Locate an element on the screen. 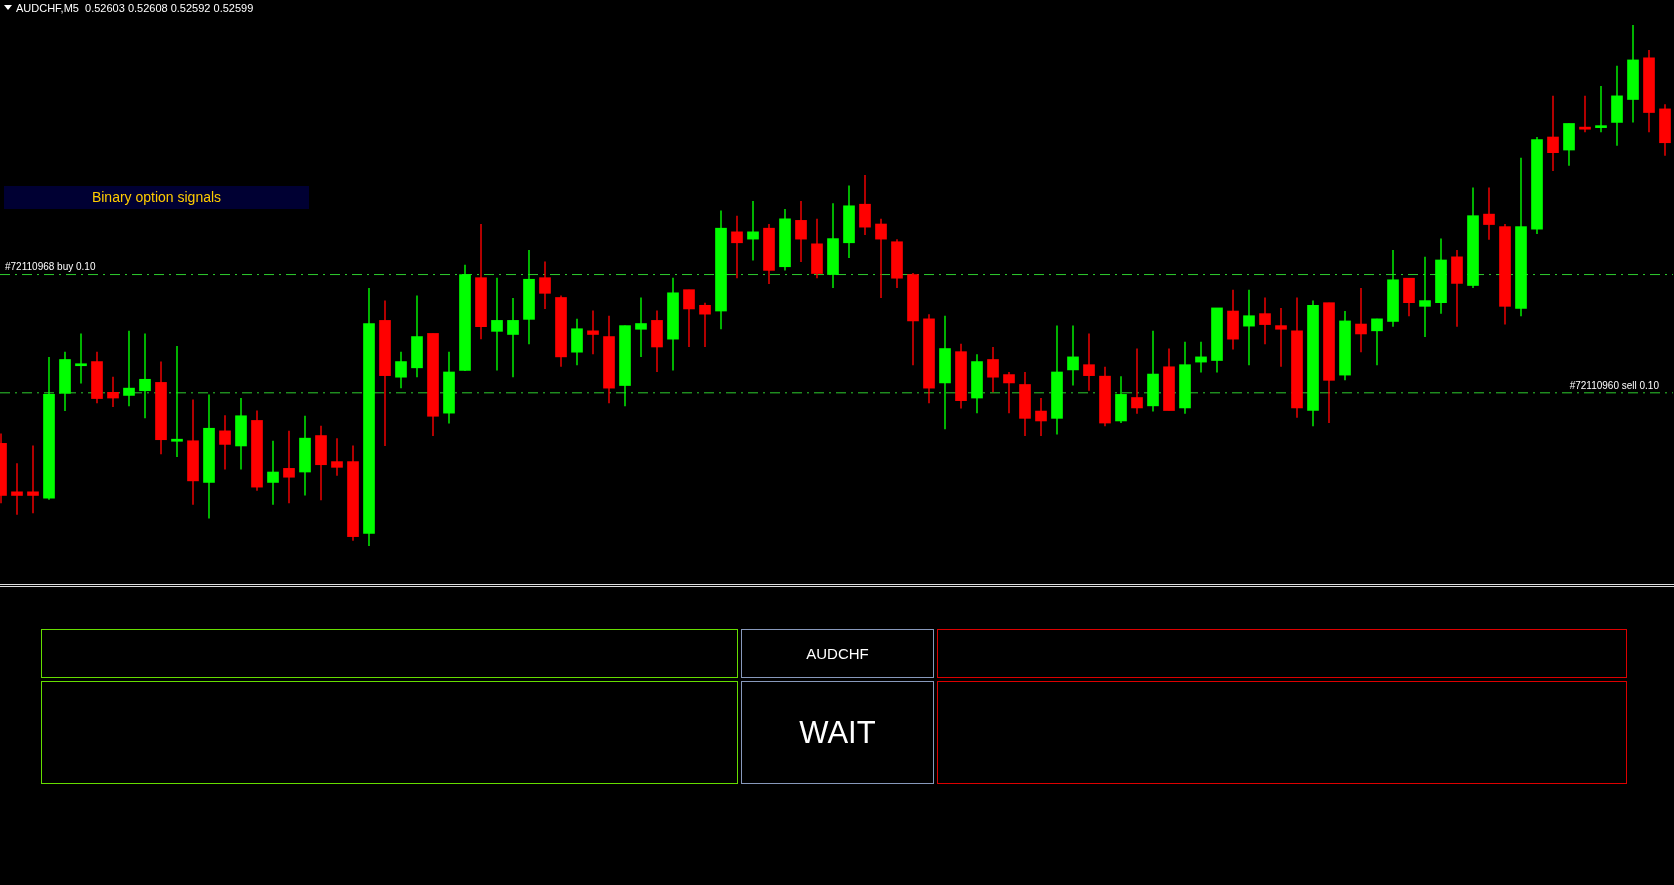 This screenshot has height=885, width=1674. ref-line-label: #72110968 buy 0.10 is located at coordinates (50, 267).